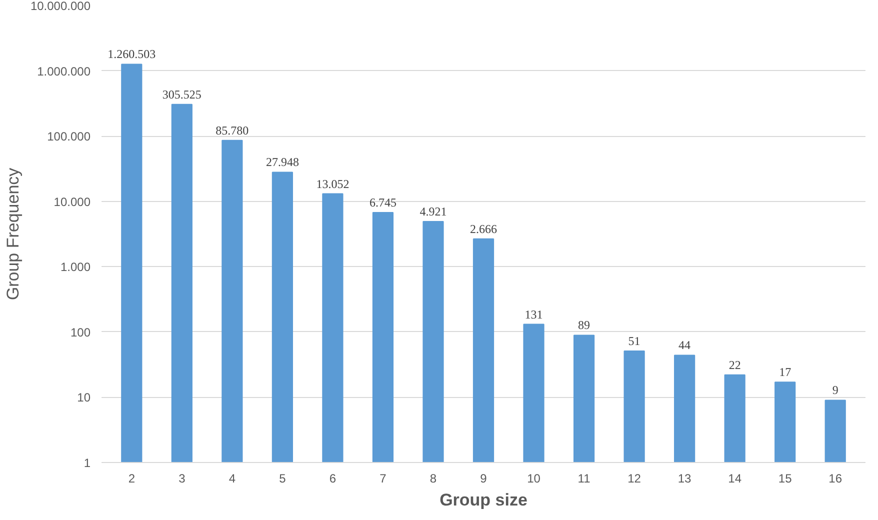  What do you see at coordinates (835, 390) in the screenshot?
I see `data-label: 9` at bounding box center [835, 390].